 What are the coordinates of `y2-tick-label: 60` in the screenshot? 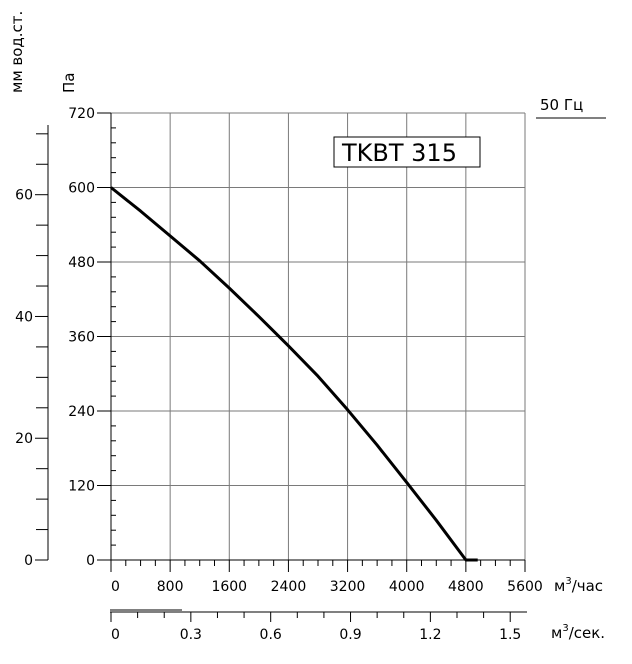 It's located at (24, 196).